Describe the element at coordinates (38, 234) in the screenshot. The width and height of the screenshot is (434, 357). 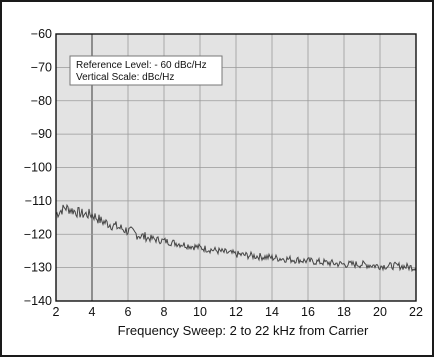
I see `y-tick-label: −120` at that location.